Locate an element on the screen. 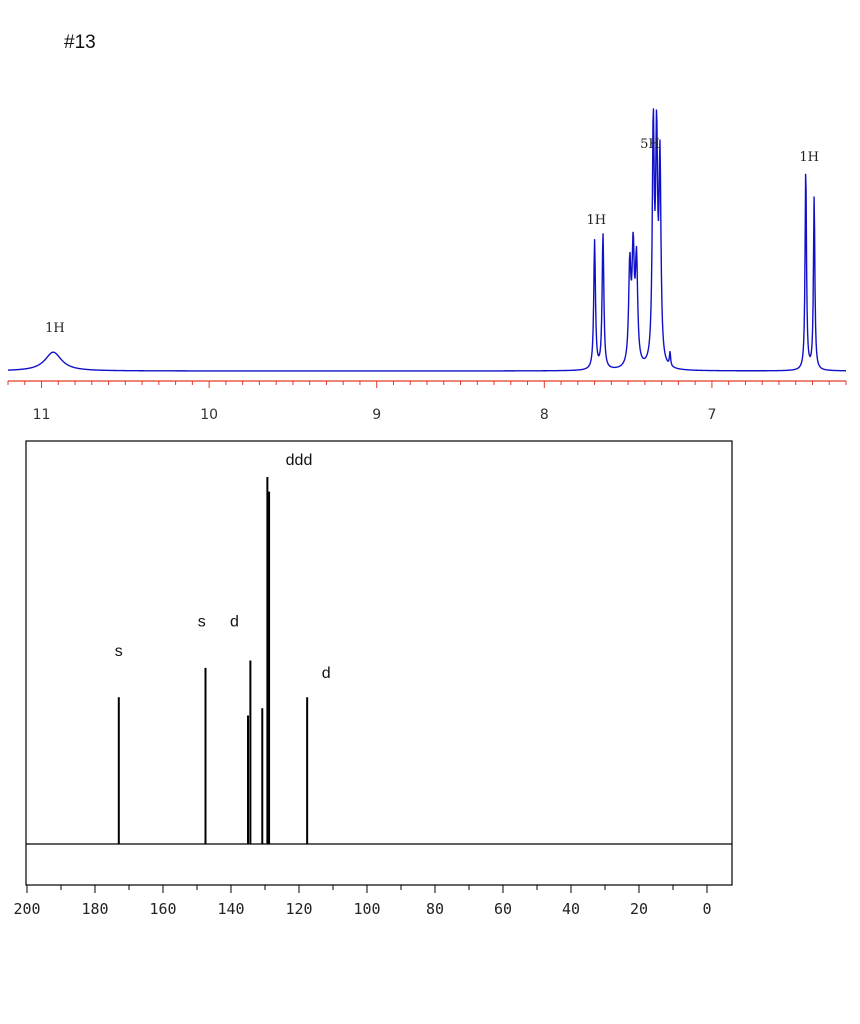  c13-tick-label: 100 is located at coordinates (366, 909).